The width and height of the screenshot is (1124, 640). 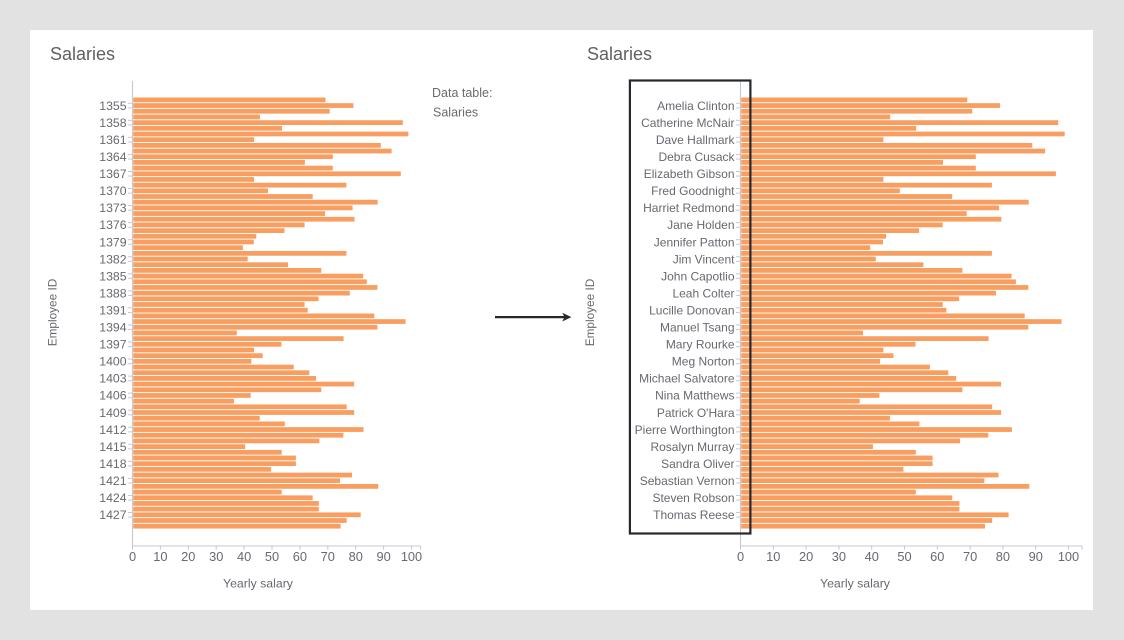 What do you see at coordinates (693, 191) in the screenshot?
I see `svg-text: Fred Goodnight` at bounding box center [693, 191].